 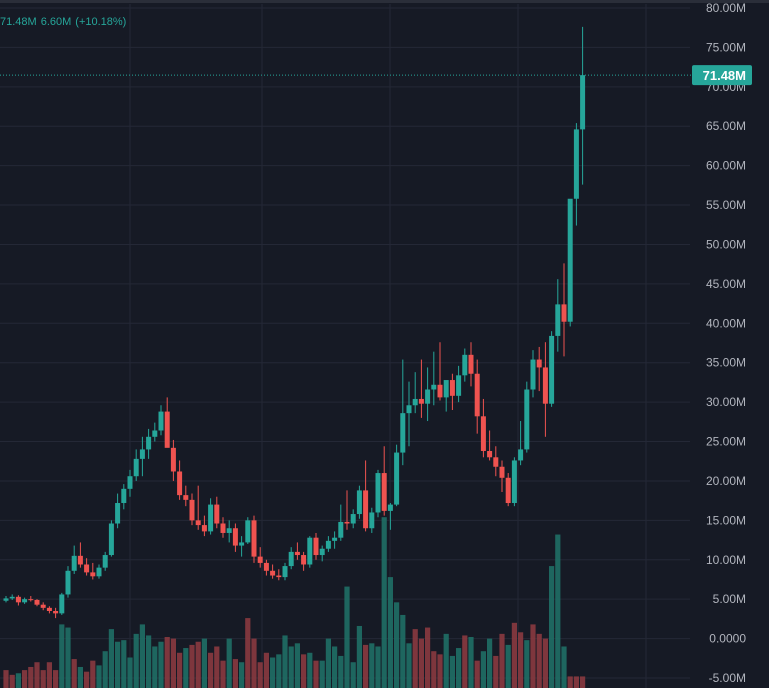 I want to click on y-tick-label: 5.00M, so click(x=729, y=599).